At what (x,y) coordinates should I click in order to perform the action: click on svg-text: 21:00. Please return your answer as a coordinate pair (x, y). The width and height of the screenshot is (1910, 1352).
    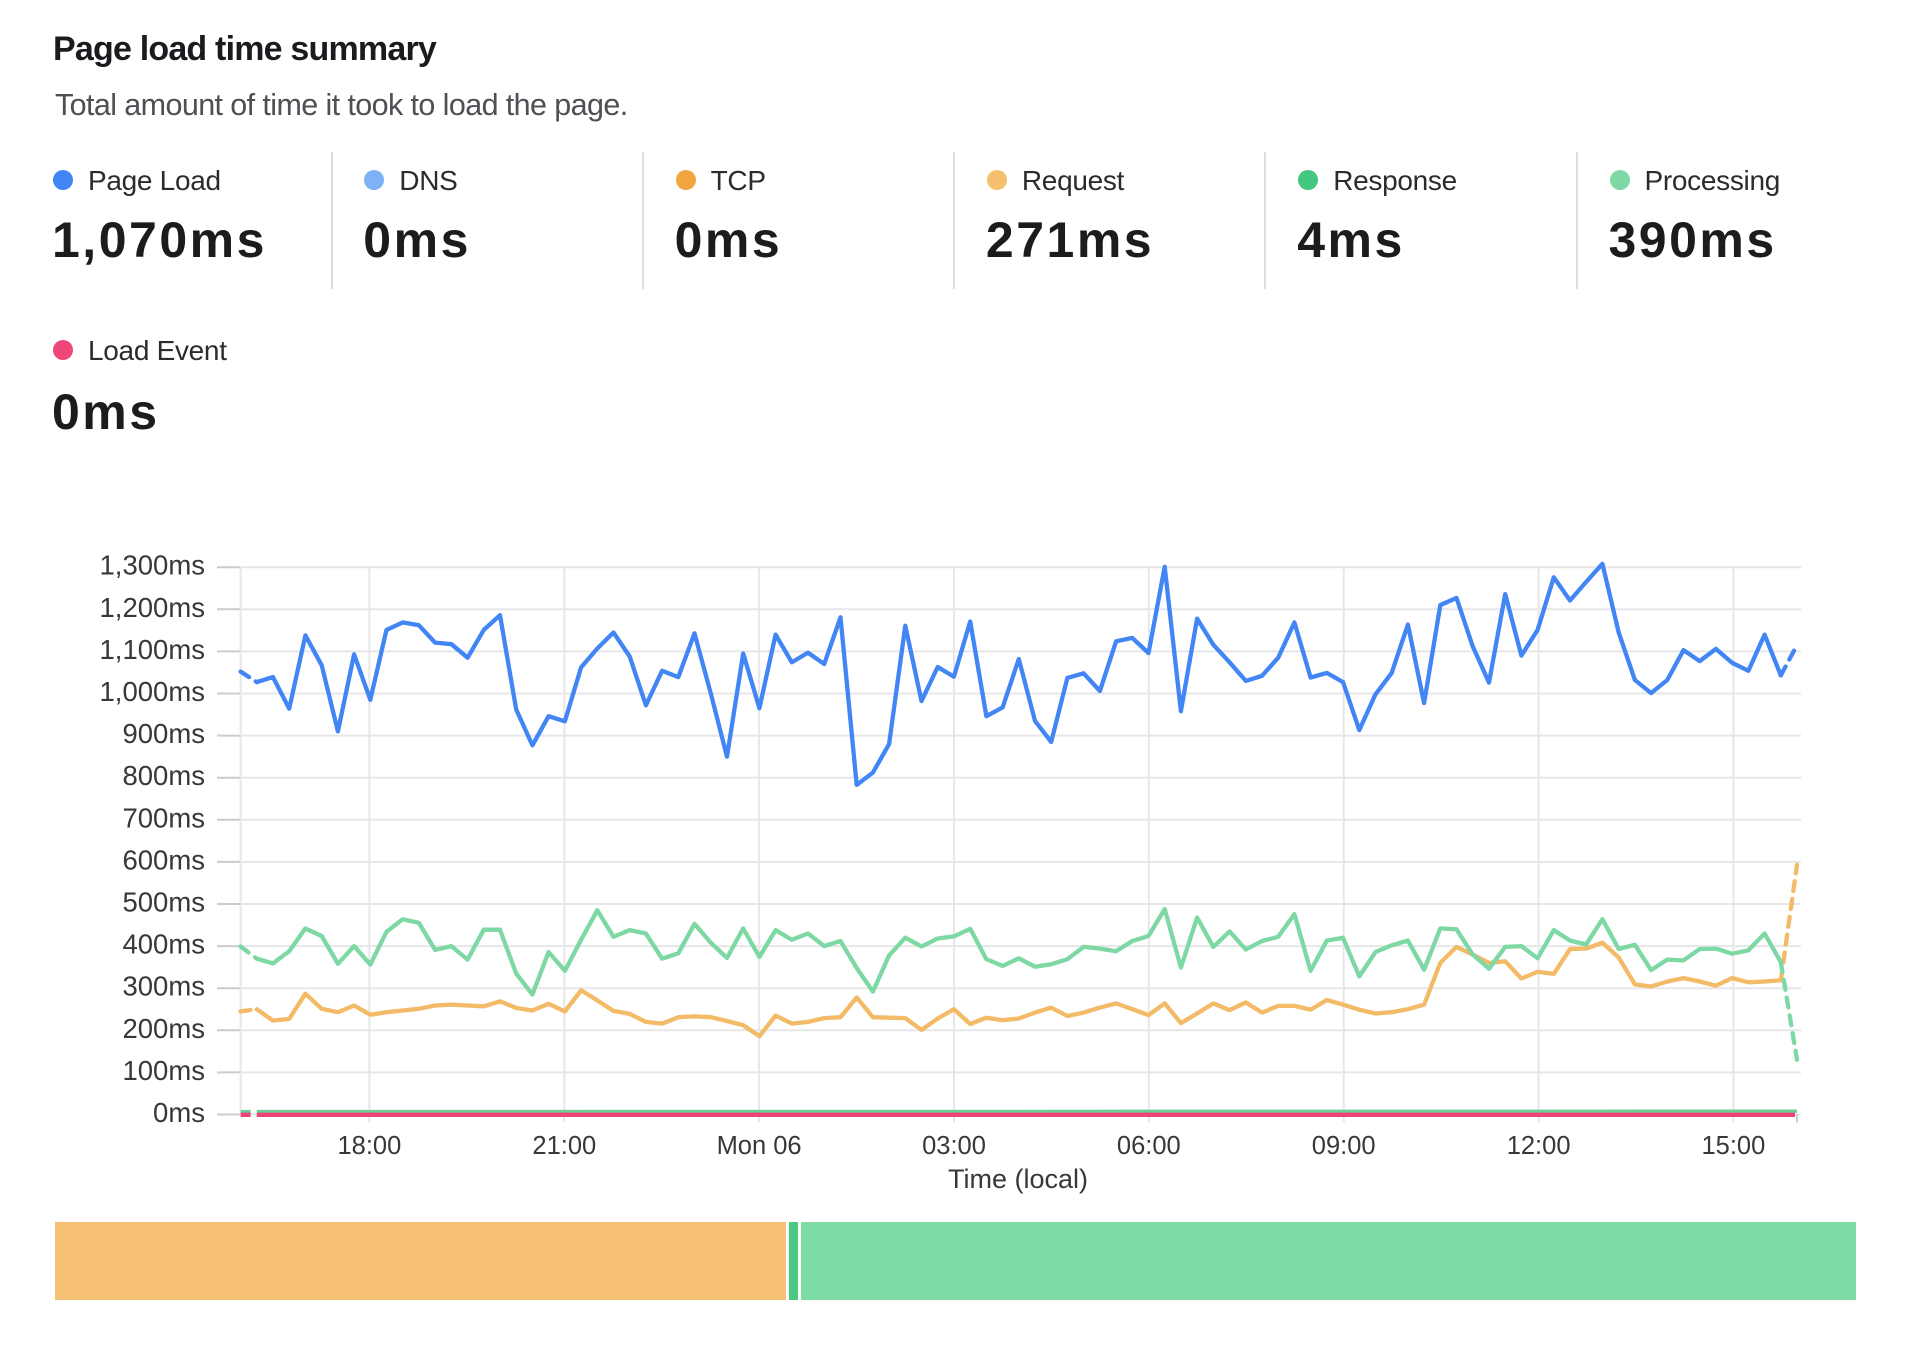
    Looking at the image, I should click on (564, 1146).